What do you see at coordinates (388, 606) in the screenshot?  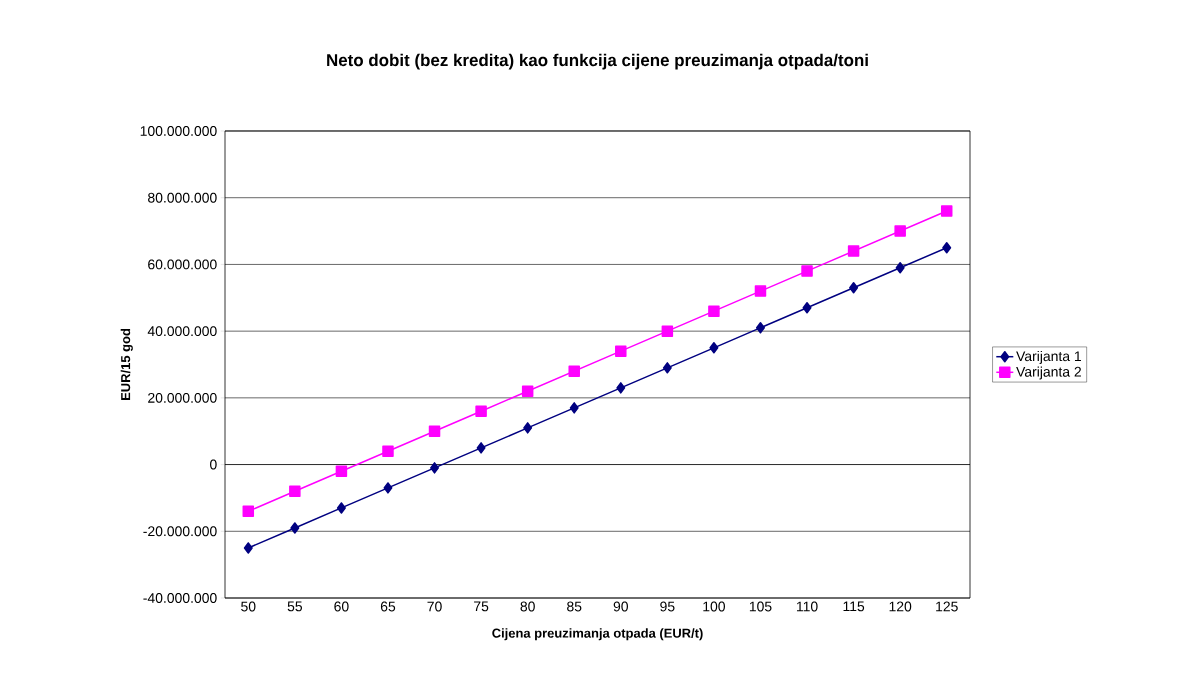 I see `x-tick-label: 65` at bounding box center [388, 606].